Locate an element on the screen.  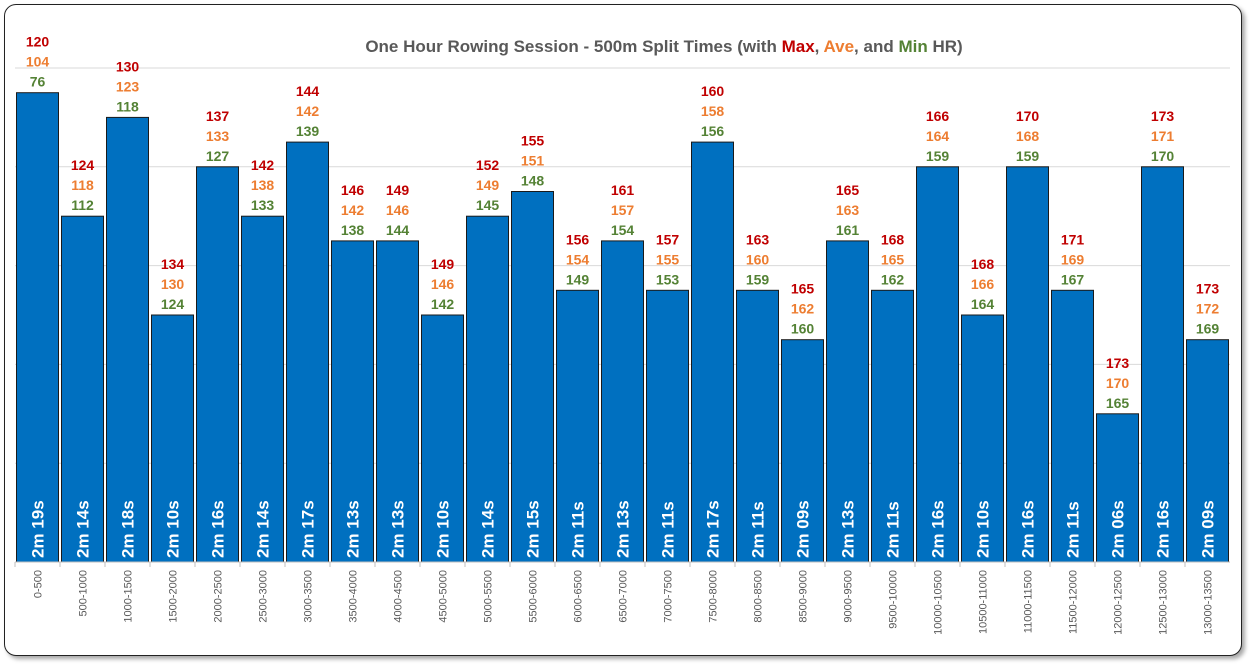
hr-min-label: 160 is located at coordinates (803, 329).